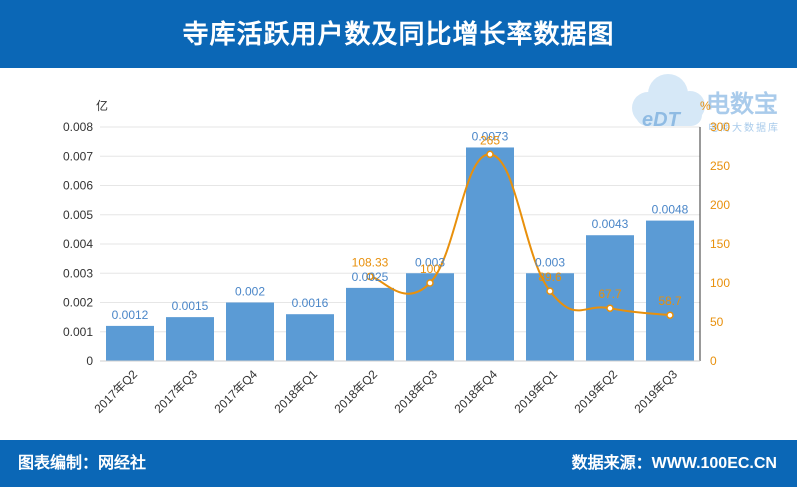  Describe the element at coordinates (190, 306) in the screenshot. I see `bar-value-label: 0.0015` at that location.